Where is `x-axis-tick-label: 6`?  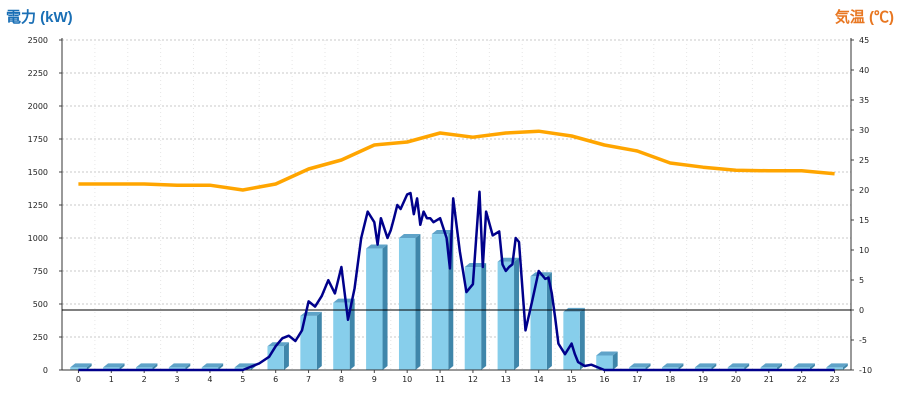 x-axis-tick-label: 6 is located at coordinates (275, 379).